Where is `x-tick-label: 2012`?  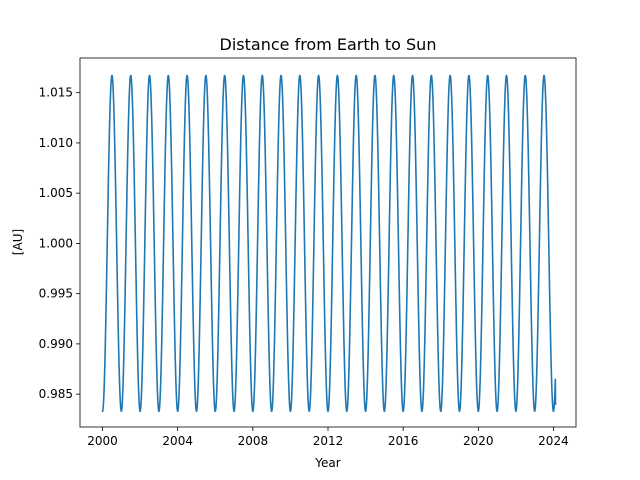 x-tick-label: 2012 is located at coordinates (328, 441).